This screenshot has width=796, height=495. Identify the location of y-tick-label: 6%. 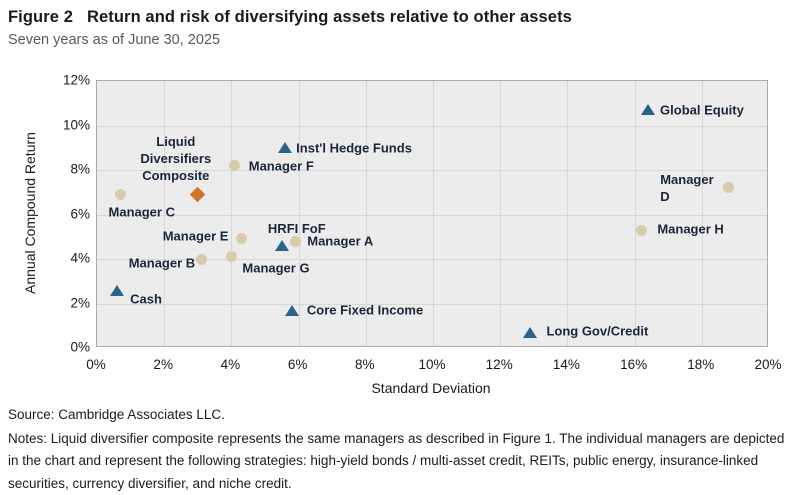
(70, 213).